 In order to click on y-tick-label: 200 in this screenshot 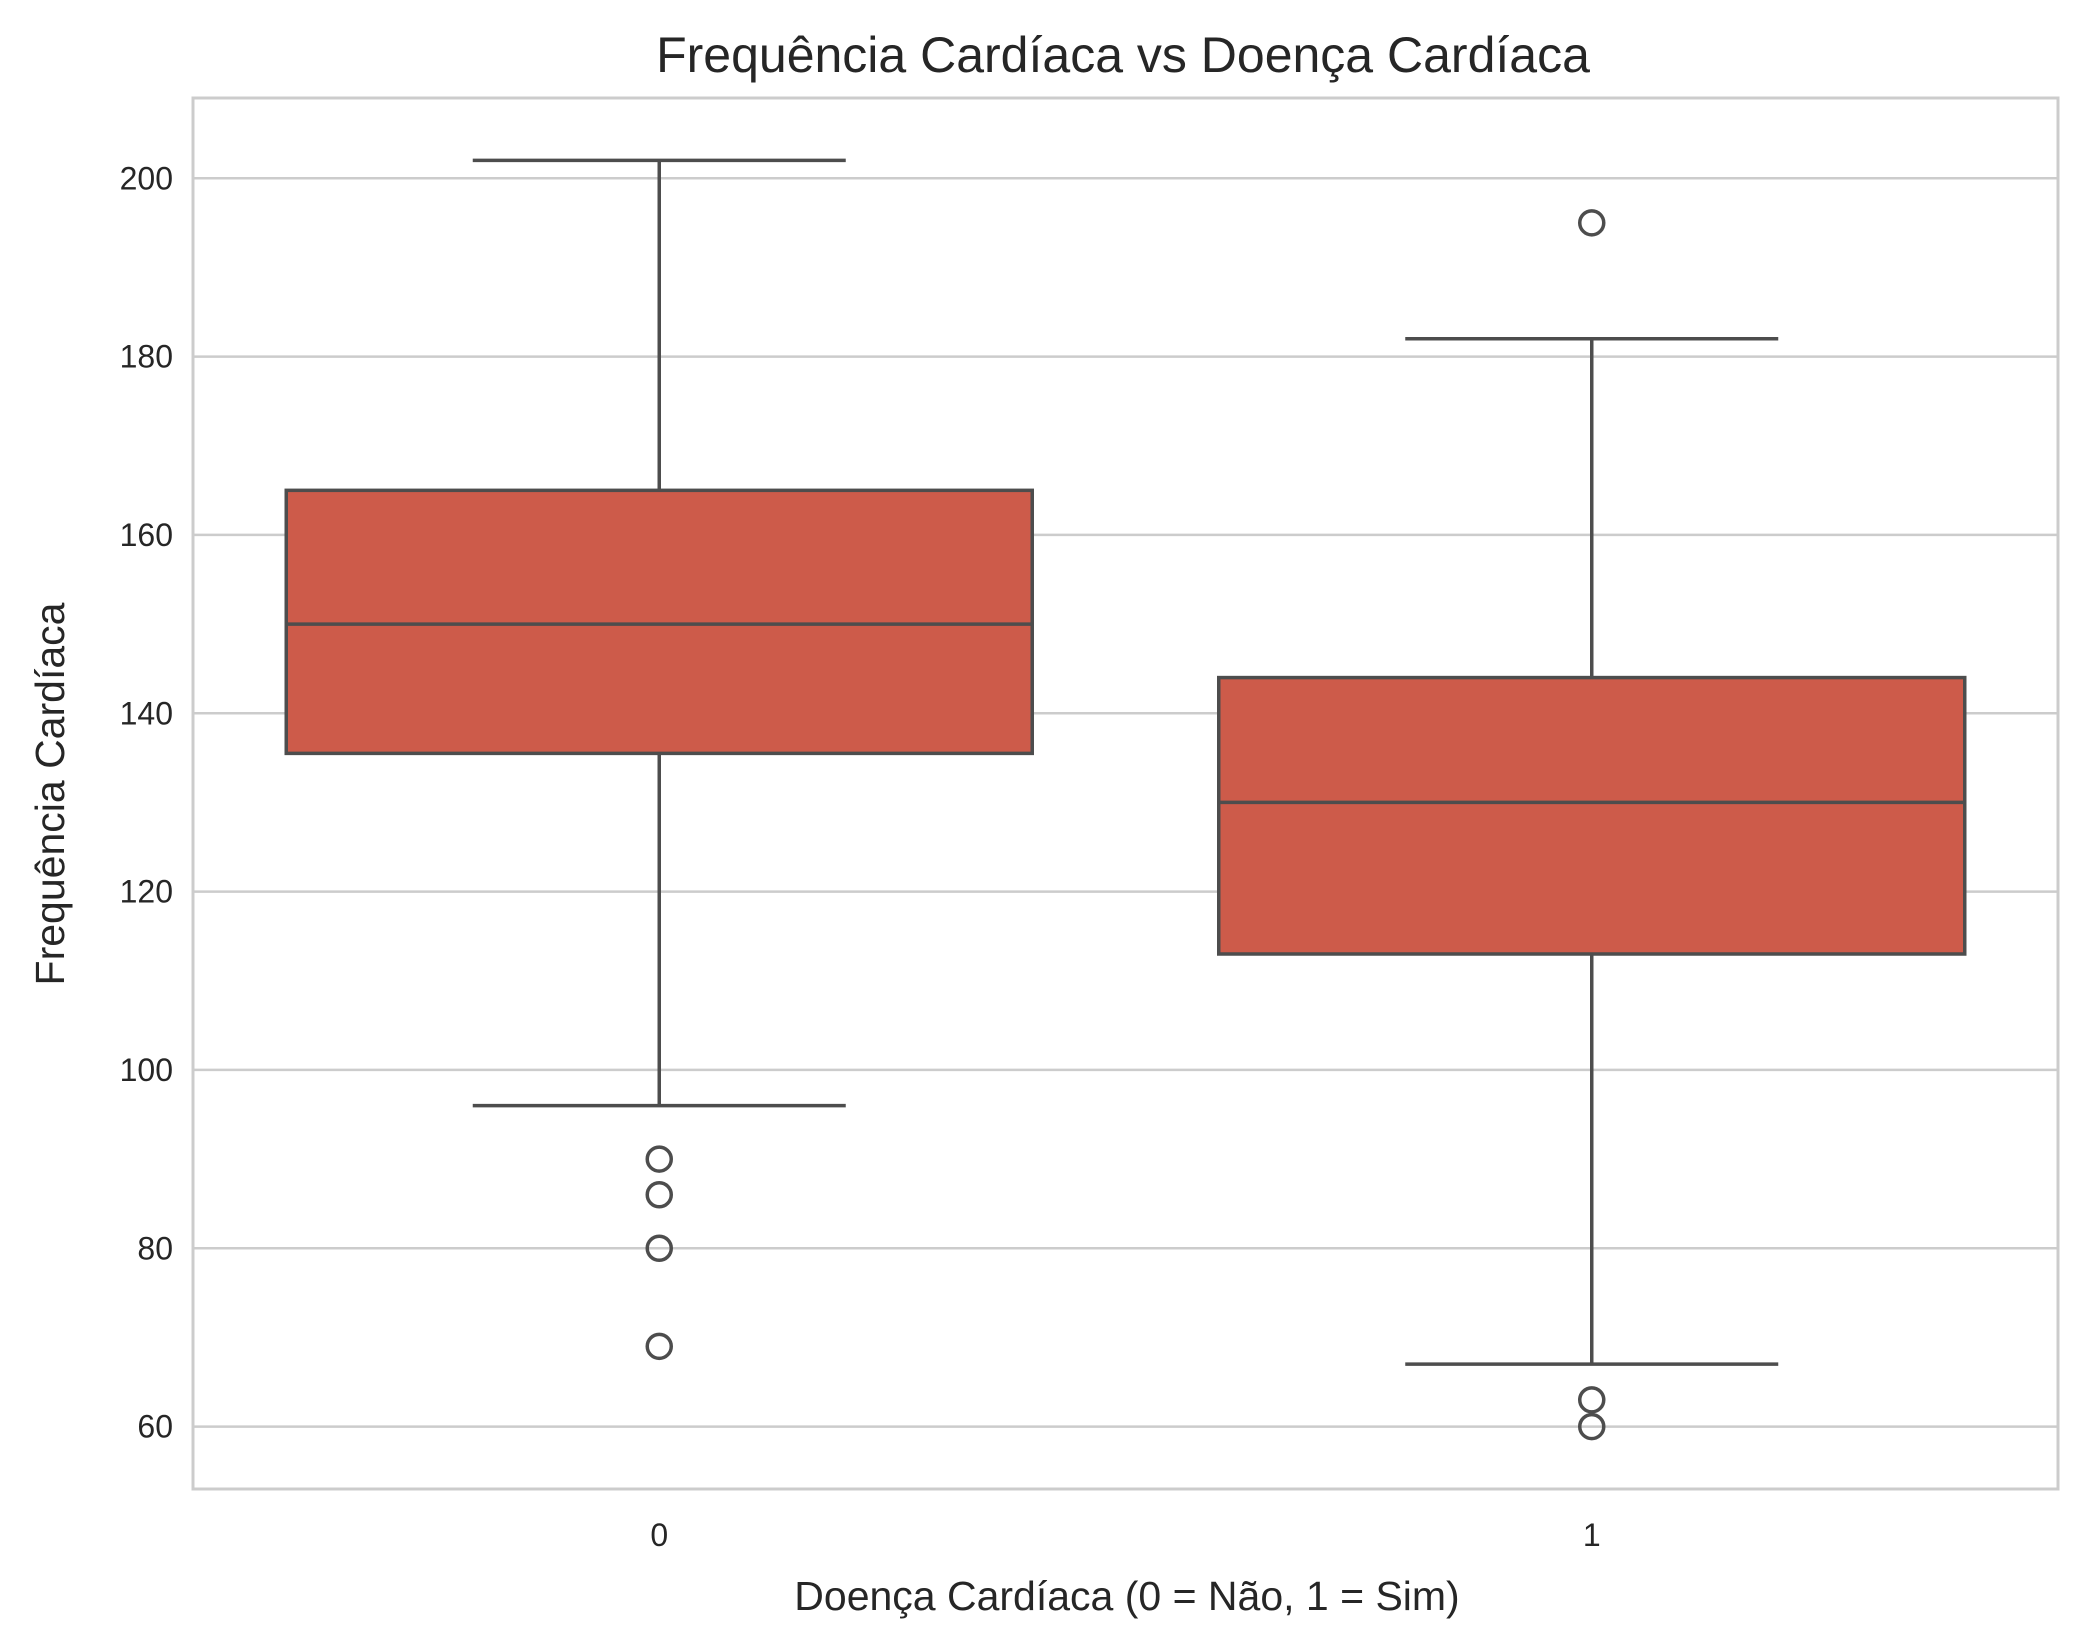, I will do `click(146, 178)`.